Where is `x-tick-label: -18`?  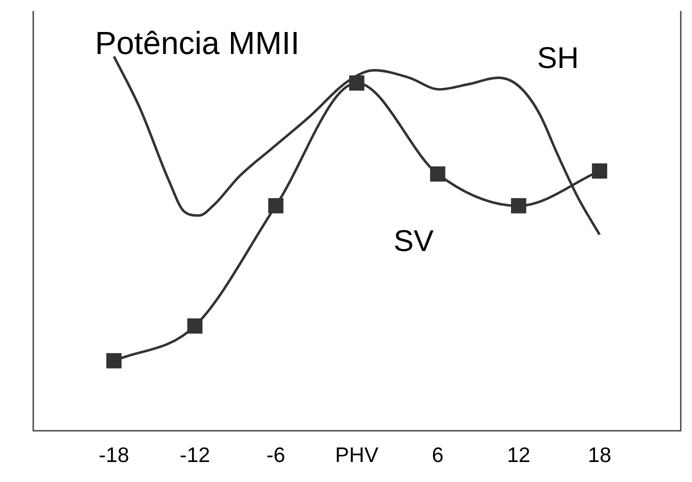
x-tick-label: -18 is located at coordinates (114, 456).